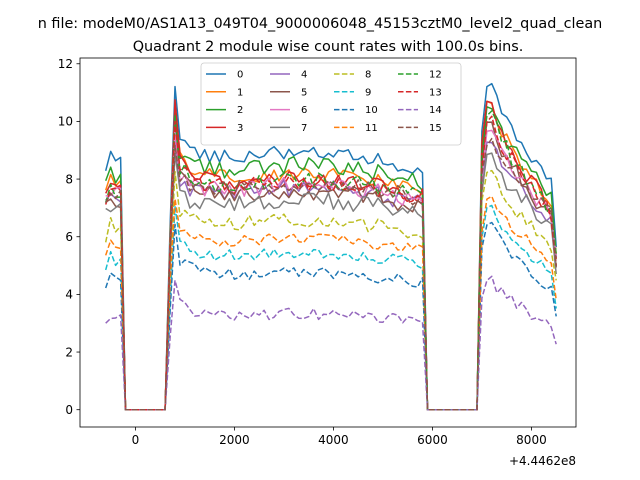 This screenshot has width=640, height=480. Describe the element at coordinates (371, 128) in the screenshot. I see `legend-label: 11` at that location.